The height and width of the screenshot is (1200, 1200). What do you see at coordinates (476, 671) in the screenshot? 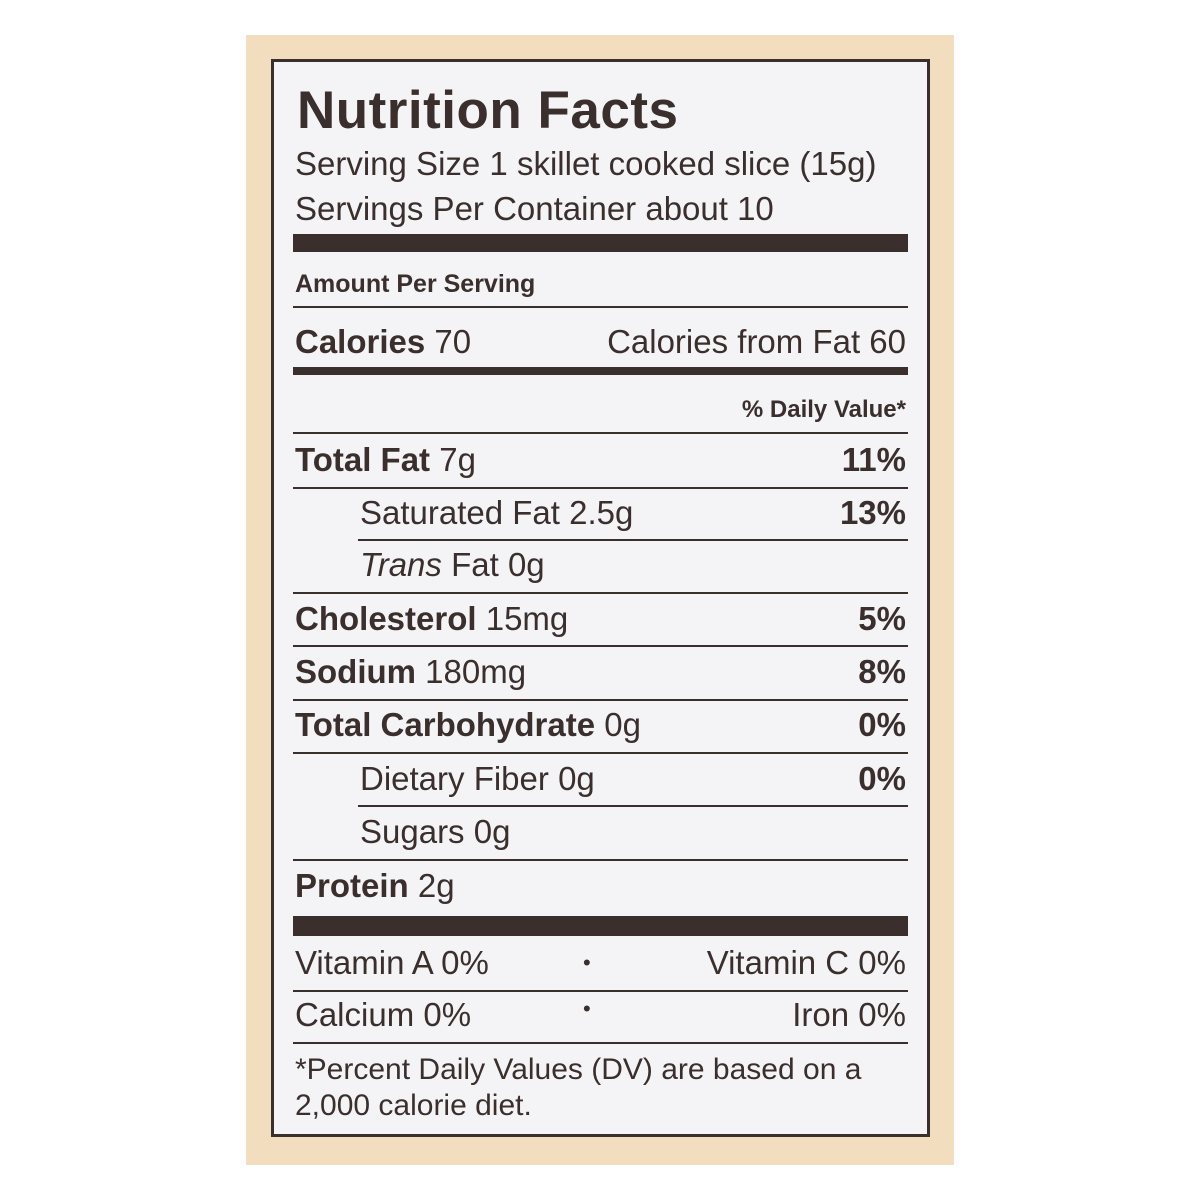
I see `nutrient-amount: 180mg` at bounding box center [476, 671].